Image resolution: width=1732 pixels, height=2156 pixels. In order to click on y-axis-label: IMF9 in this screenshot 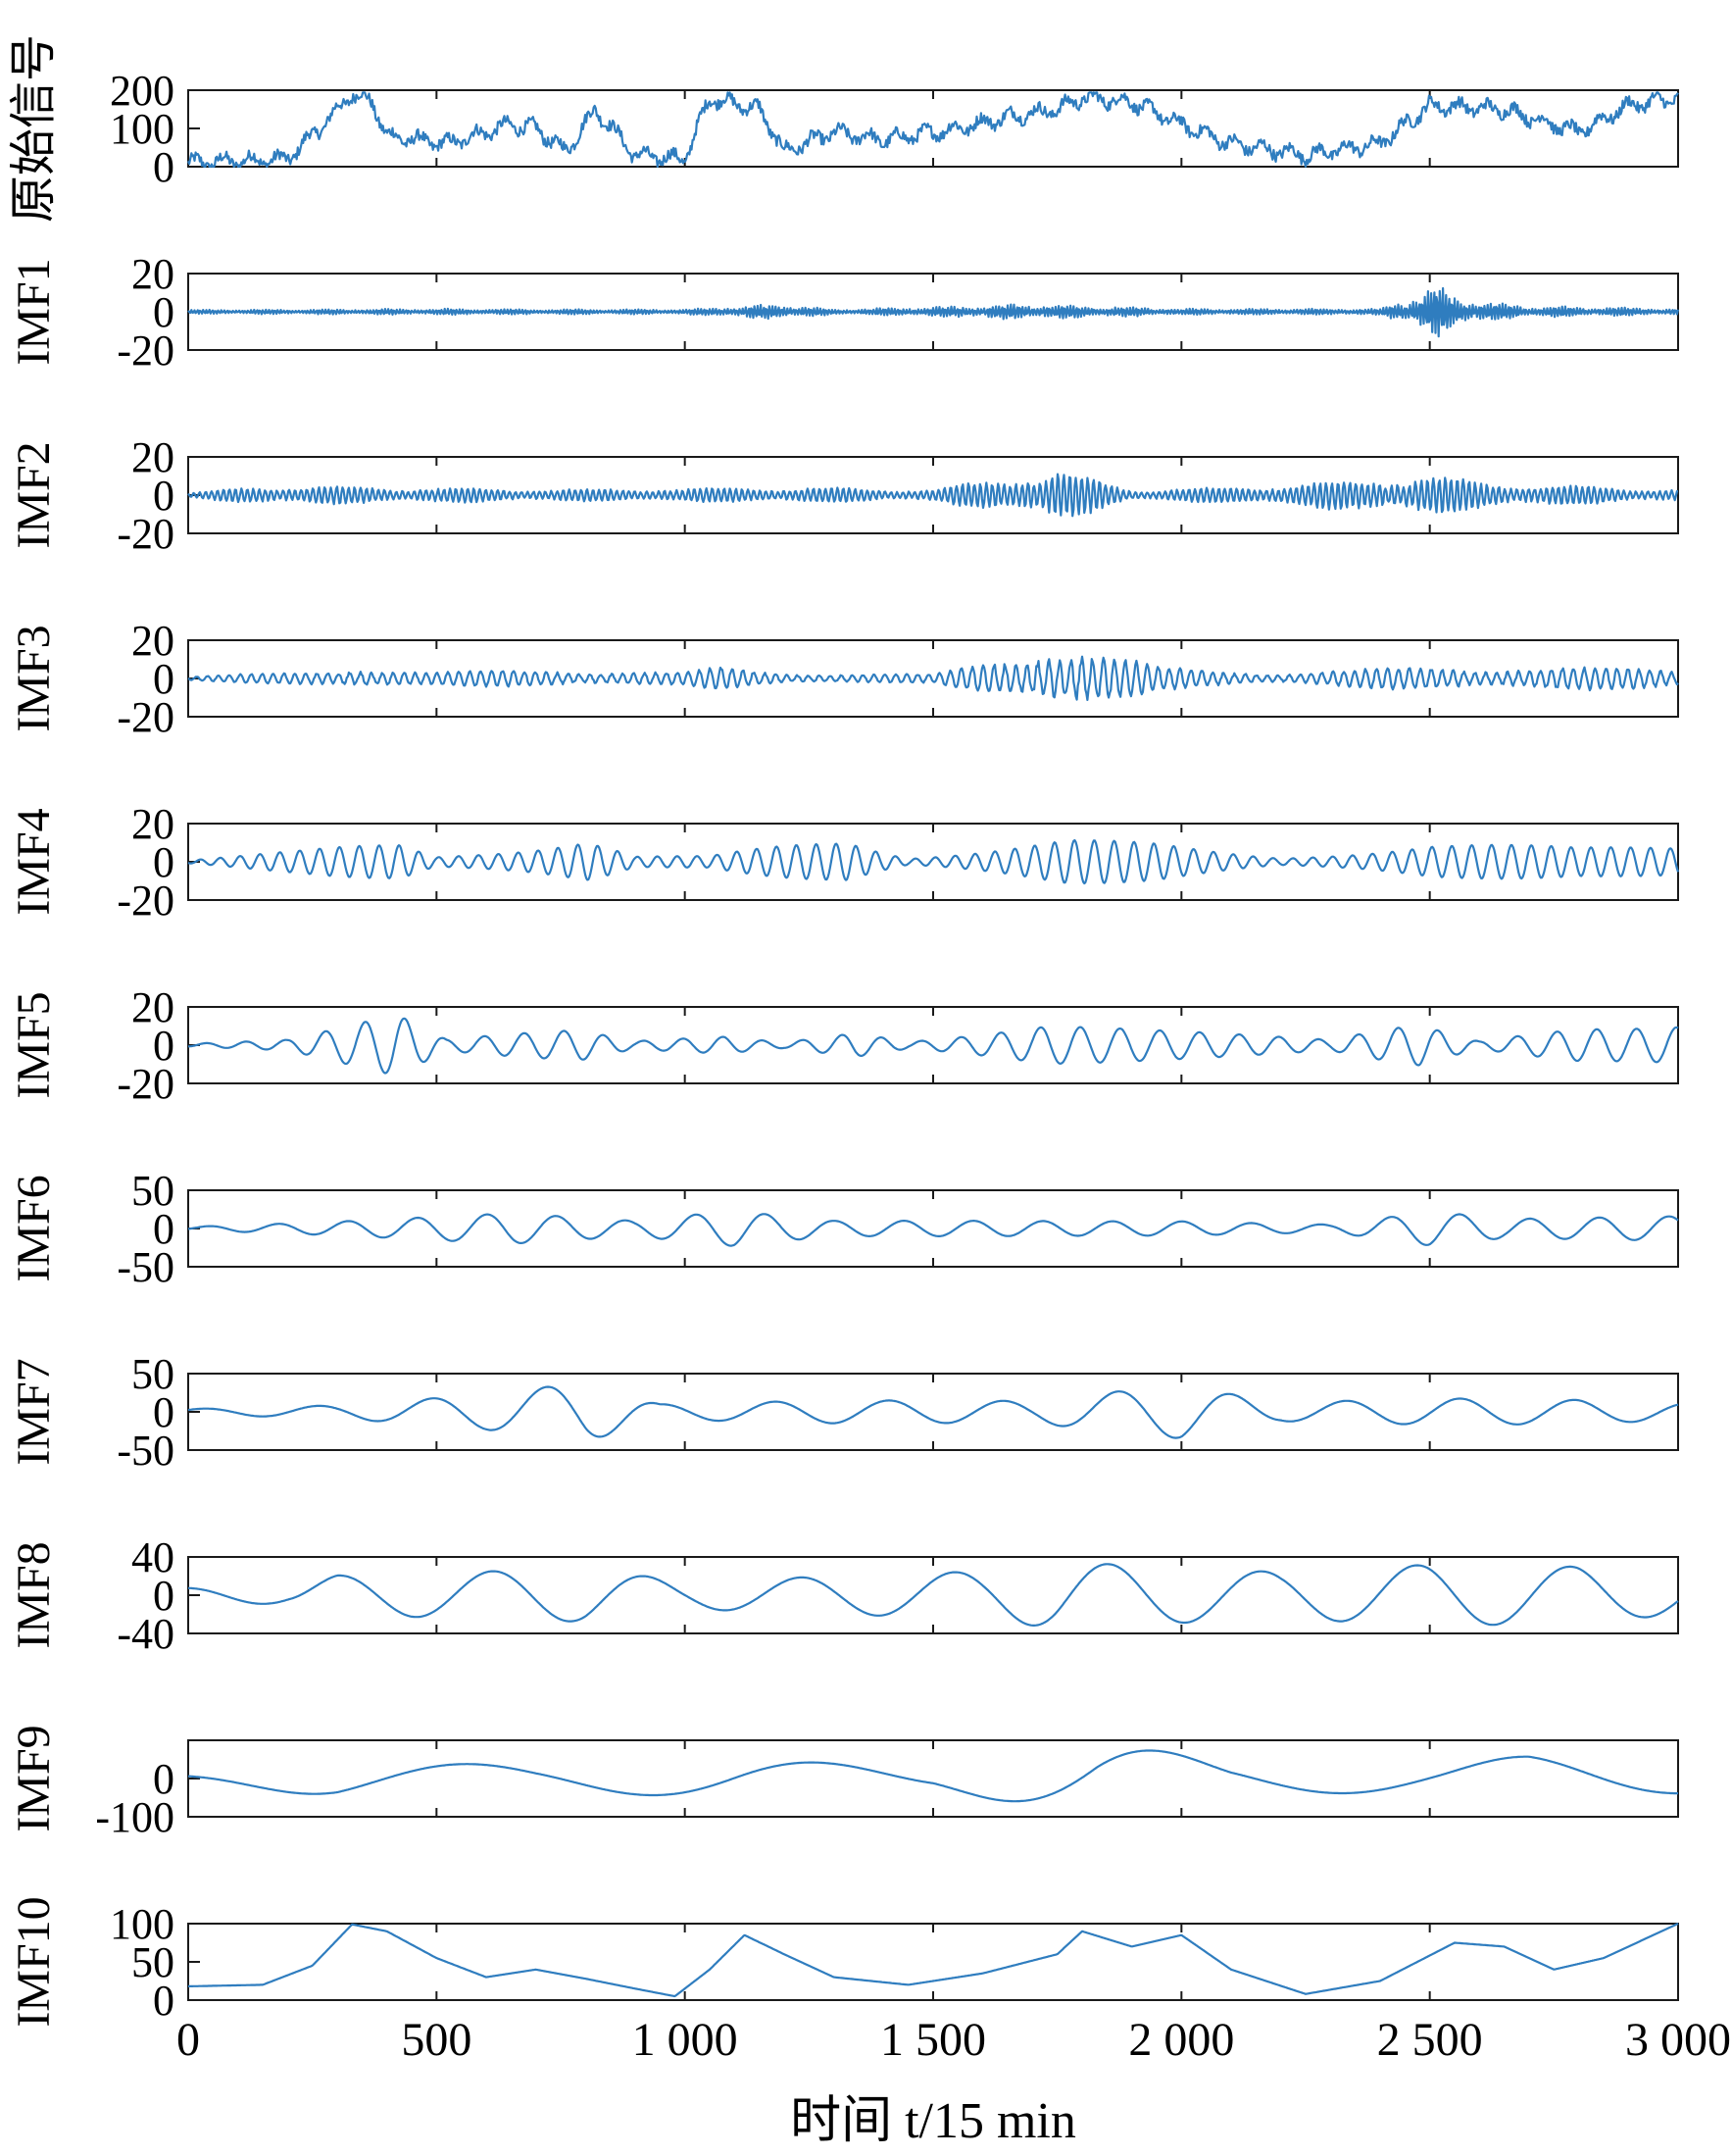, I will do `click(34, 1778)`.